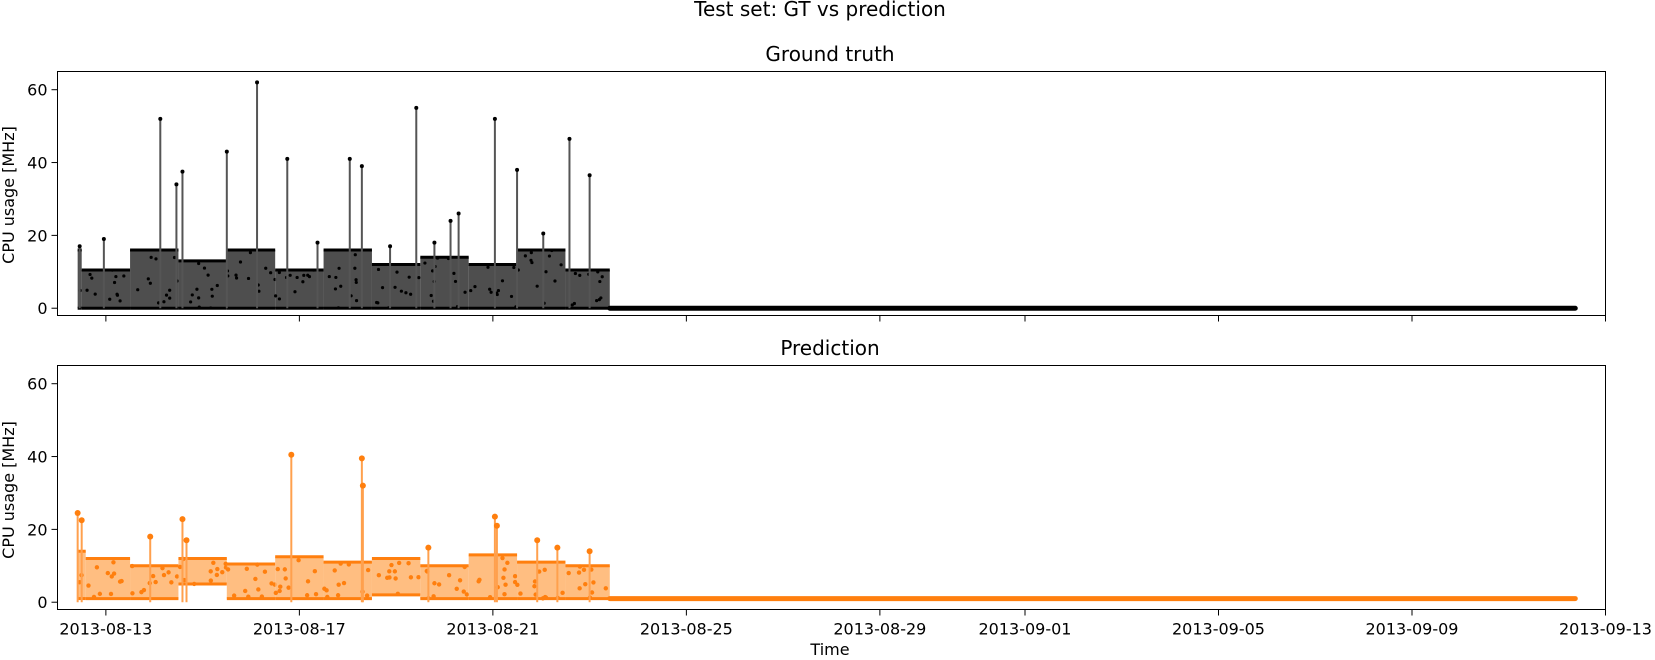  Describe the element at coordinates (829, 54) in the screenshot. I see `ground-truth-title: Ground truth` at that location.